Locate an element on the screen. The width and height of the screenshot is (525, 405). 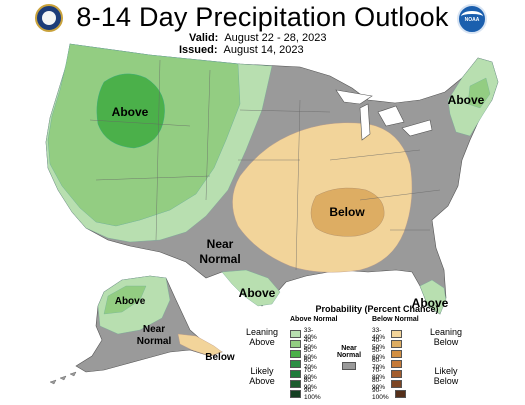
label-near-normal-2: Normal is located at coordinates (219, 259).